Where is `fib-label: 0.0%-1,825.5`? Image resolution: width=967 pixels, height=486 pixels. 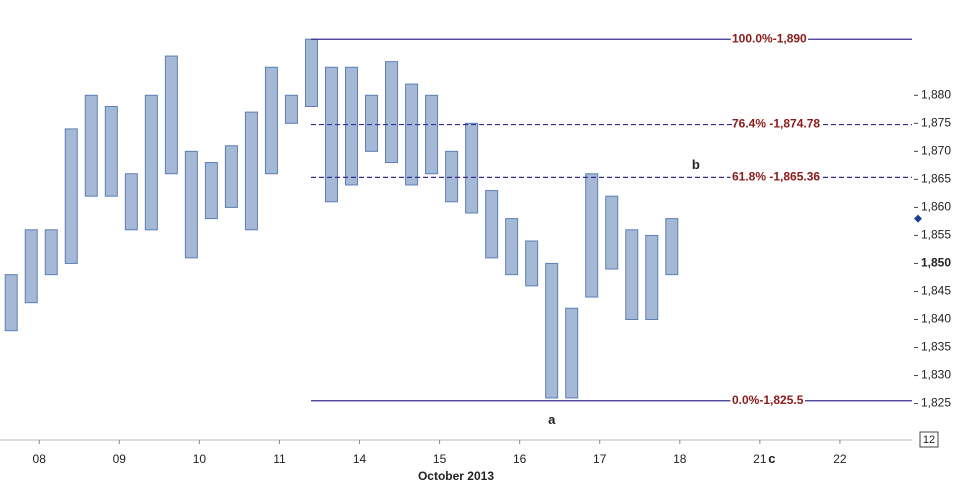
fib-label: 0.0%-1,825.5 is located at coordinates (768, 400).